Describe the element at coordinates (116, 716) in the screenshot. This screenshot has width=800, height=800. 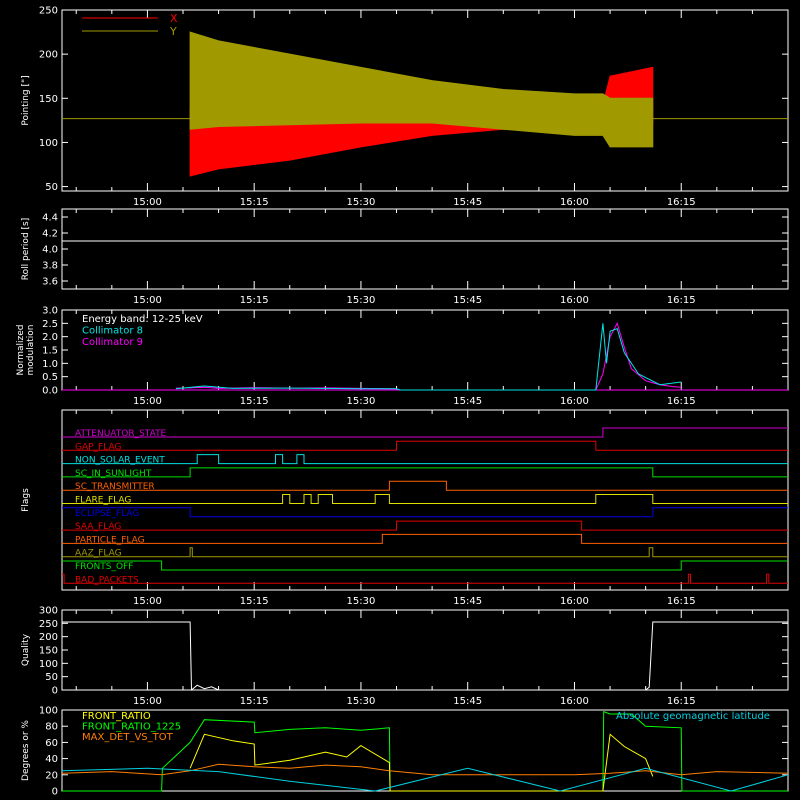
I see `ratios-legend-0: FRONT_RATIO` at that location.